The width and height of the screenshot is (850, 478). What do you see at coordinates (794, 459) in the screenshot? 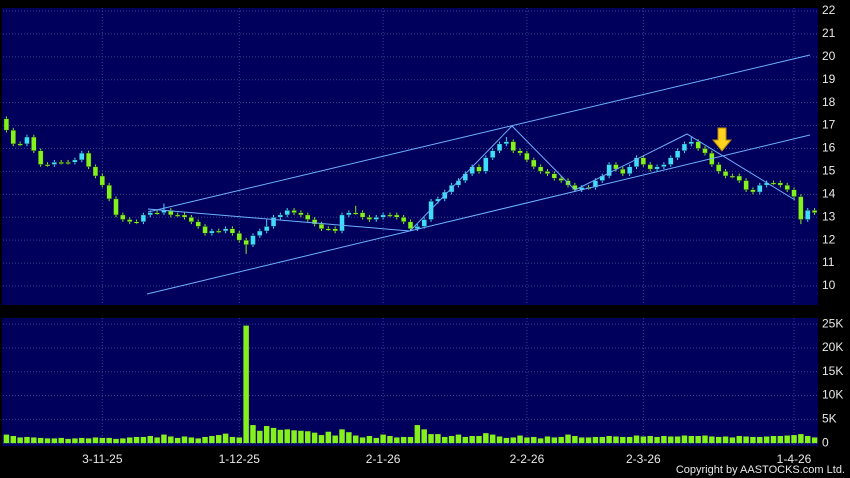
I see `x-tick-label: 1-4-26` at bounding box center [794, 459].